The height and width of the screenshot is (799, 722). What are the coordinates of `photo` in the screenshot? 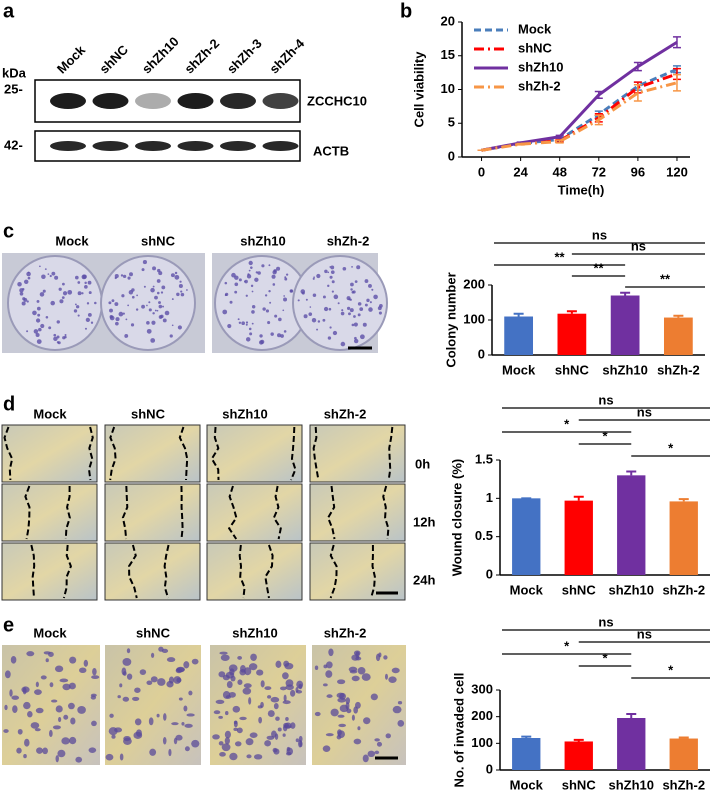 It's located at (254, 571).